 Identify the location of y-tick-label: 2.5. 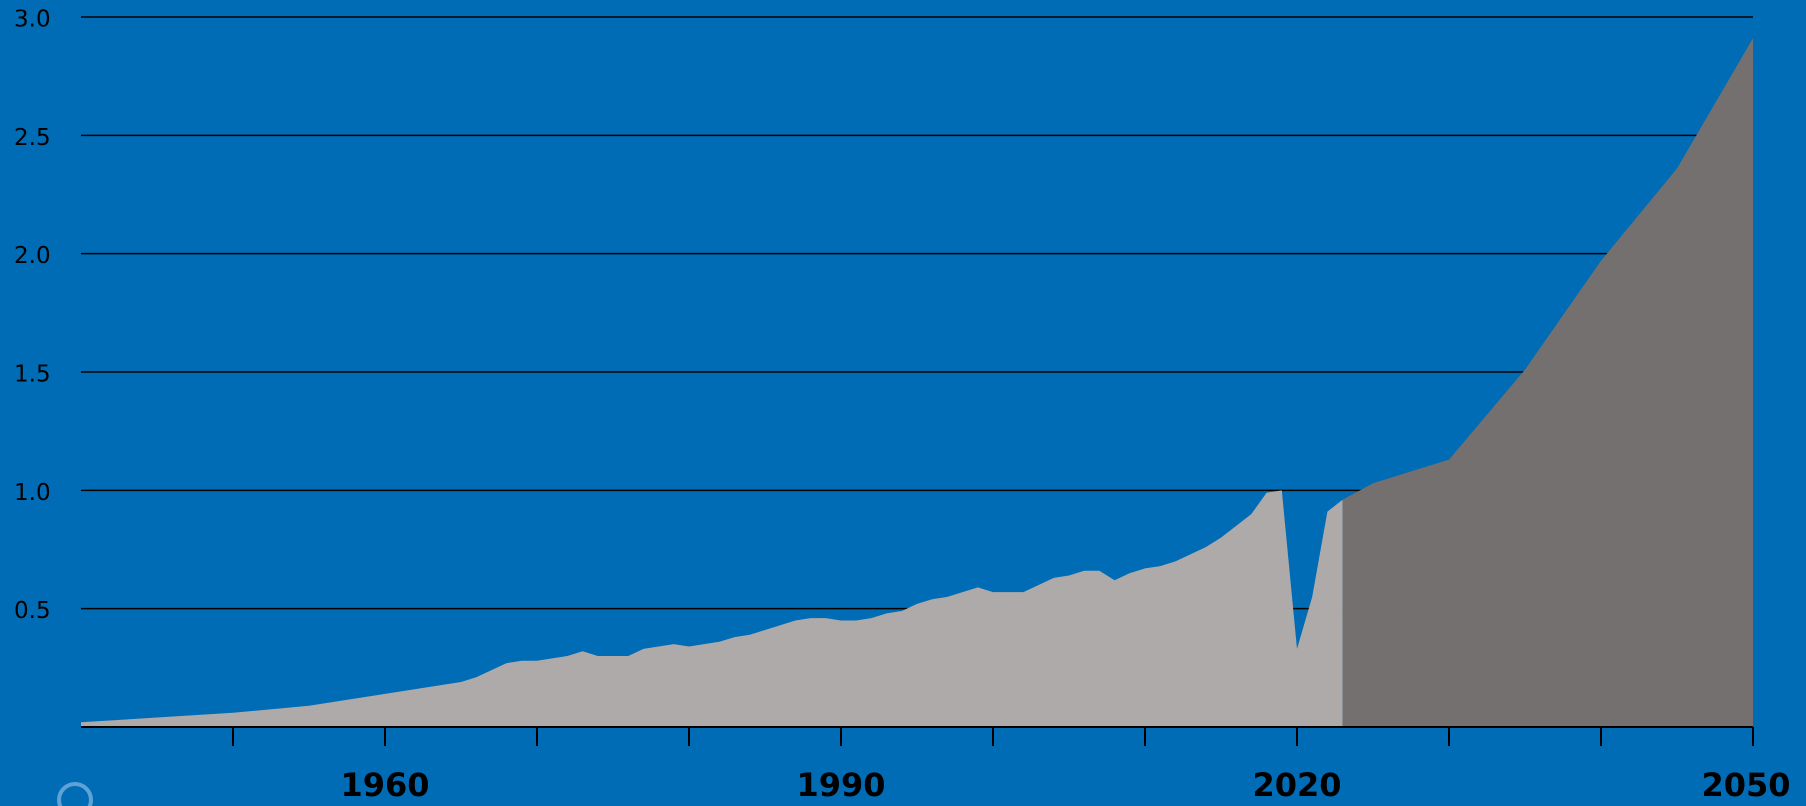
(32, 138).